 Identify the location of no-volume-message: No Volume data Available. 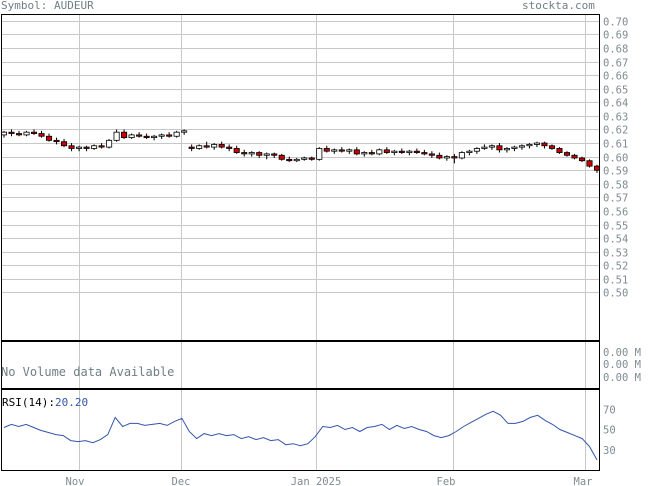
(88, 372).